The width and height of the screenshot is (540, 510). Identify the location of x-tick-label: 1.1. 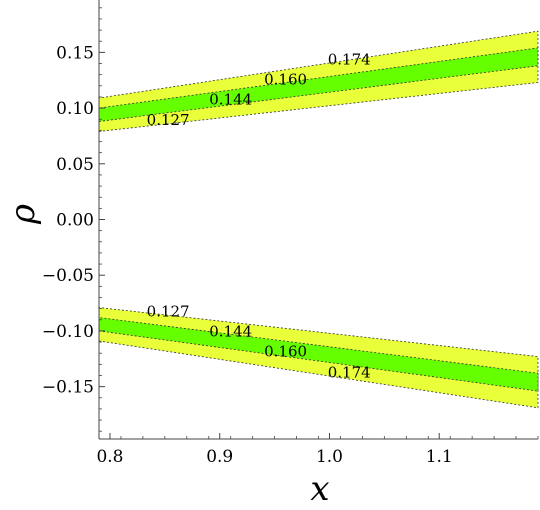
(439, 457).